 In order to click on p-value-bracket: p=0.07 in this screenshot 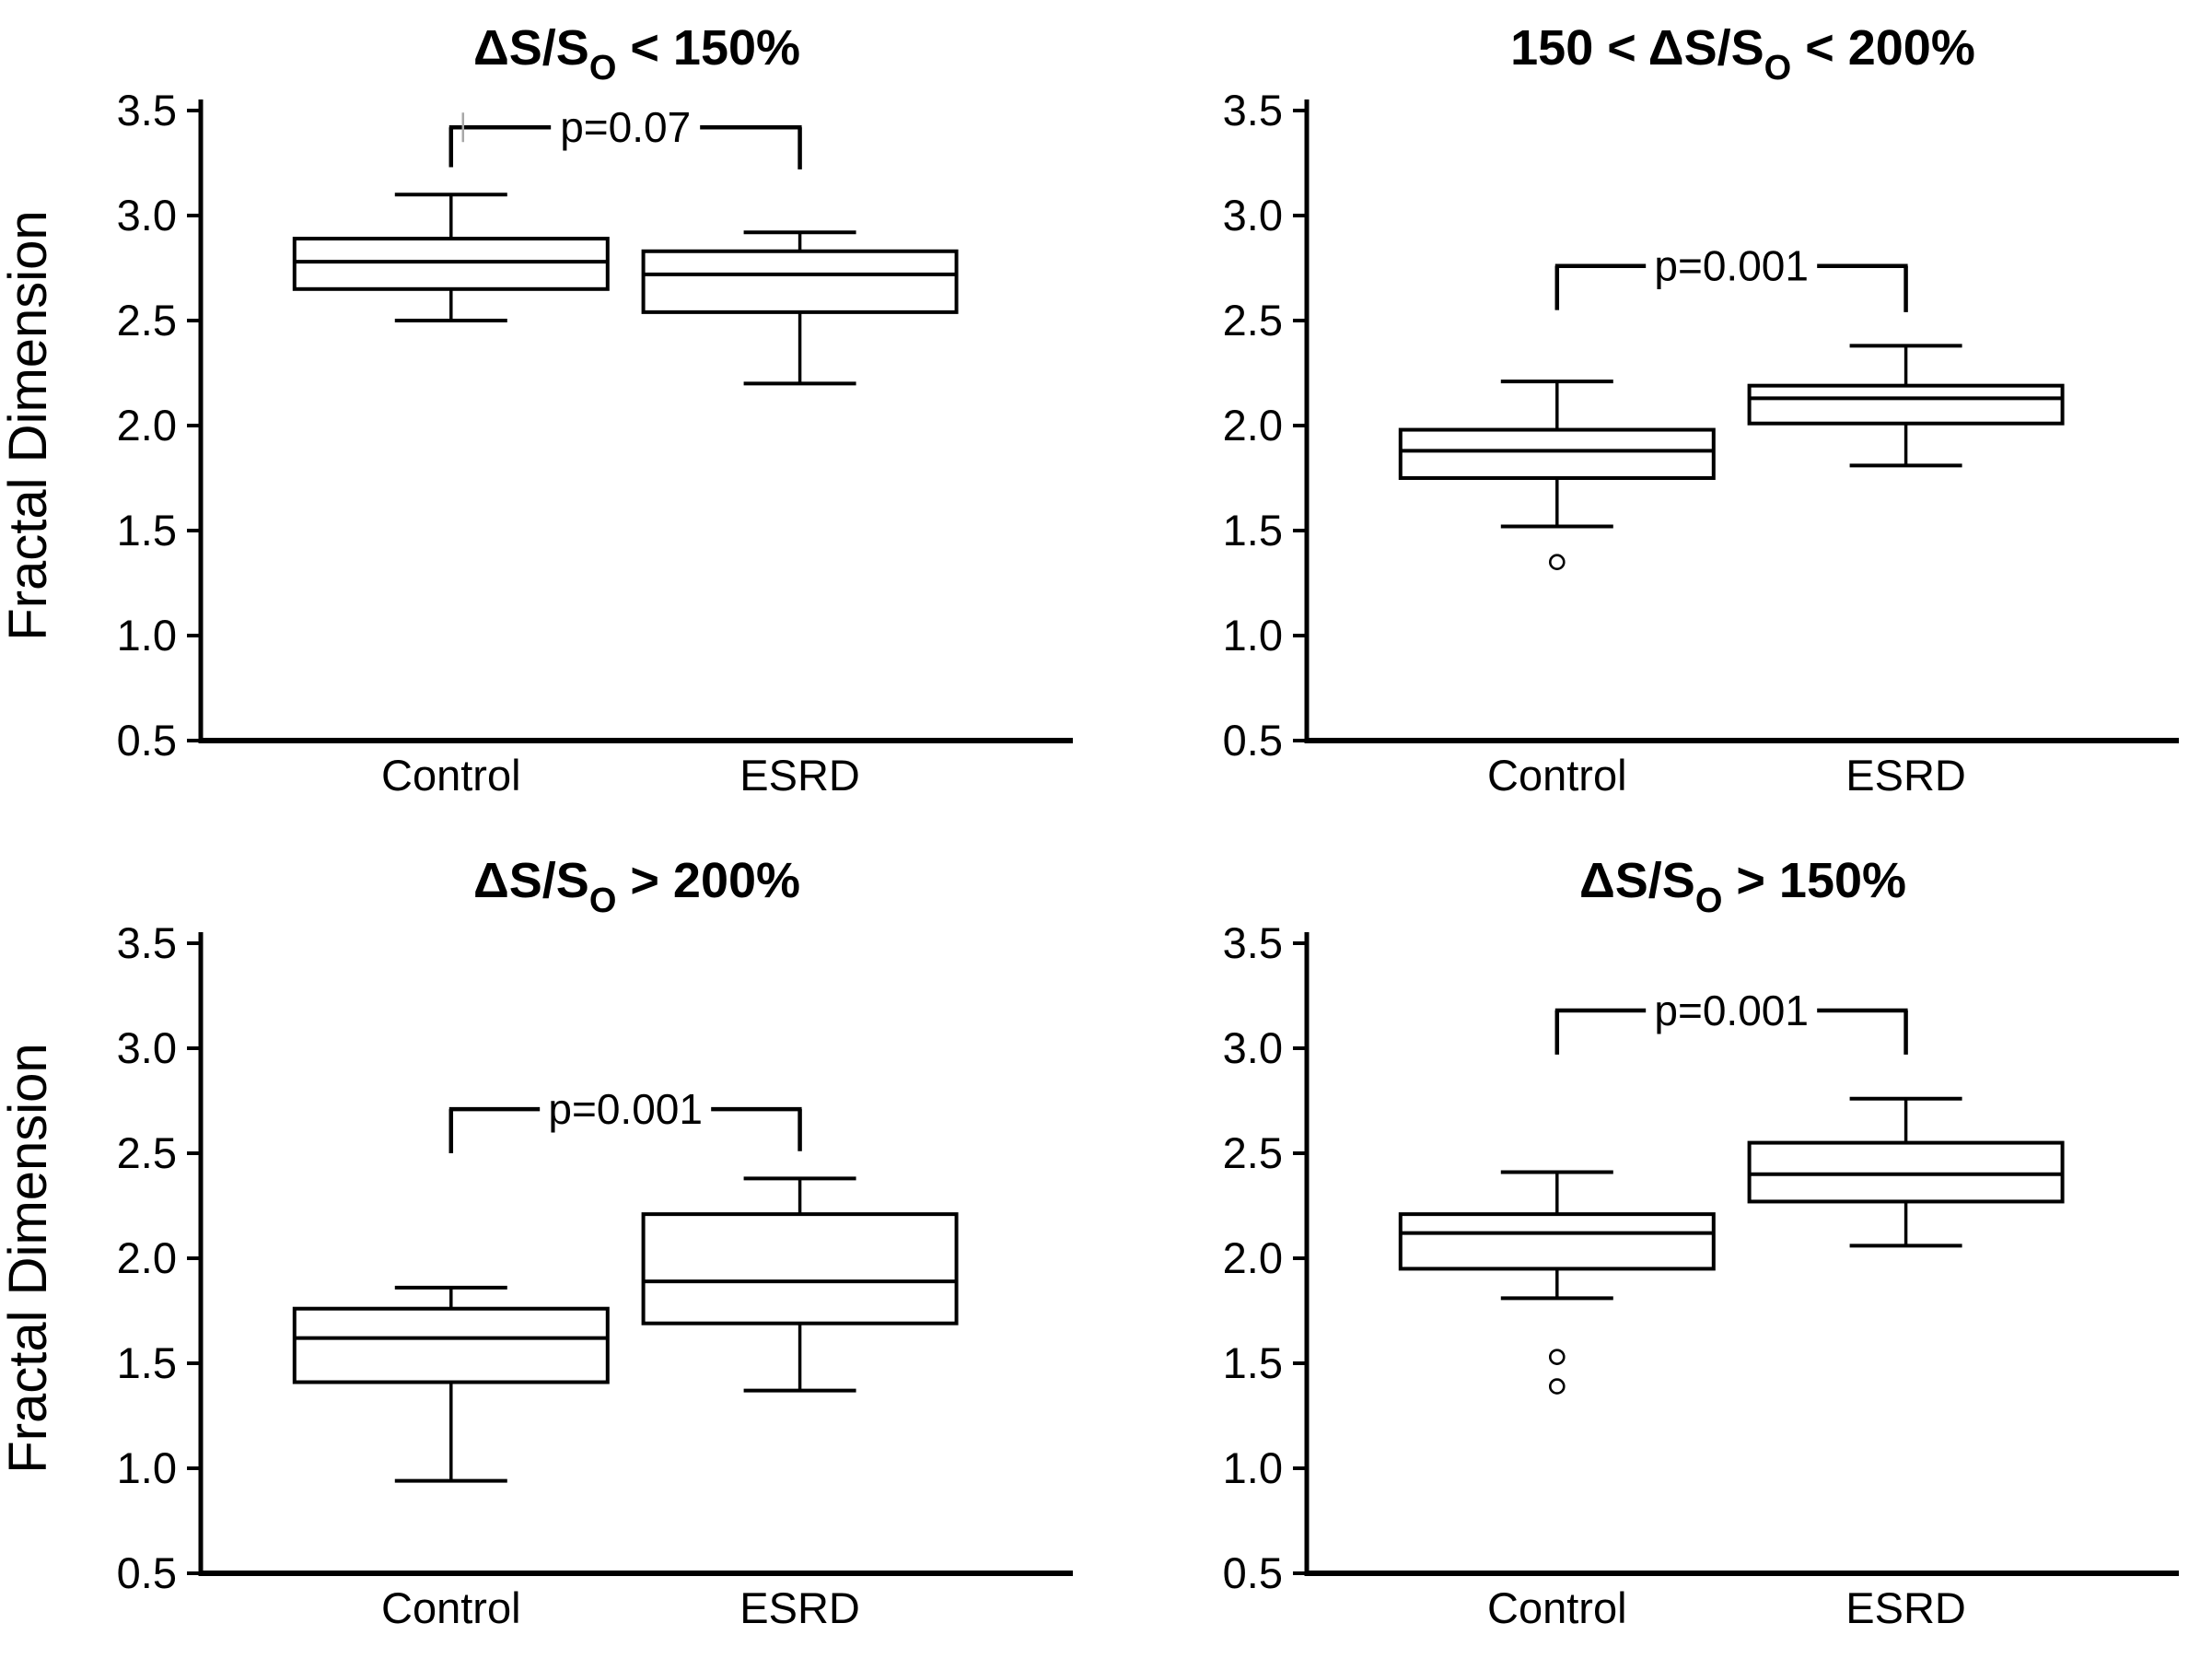, I will do `click(625, 136)`.